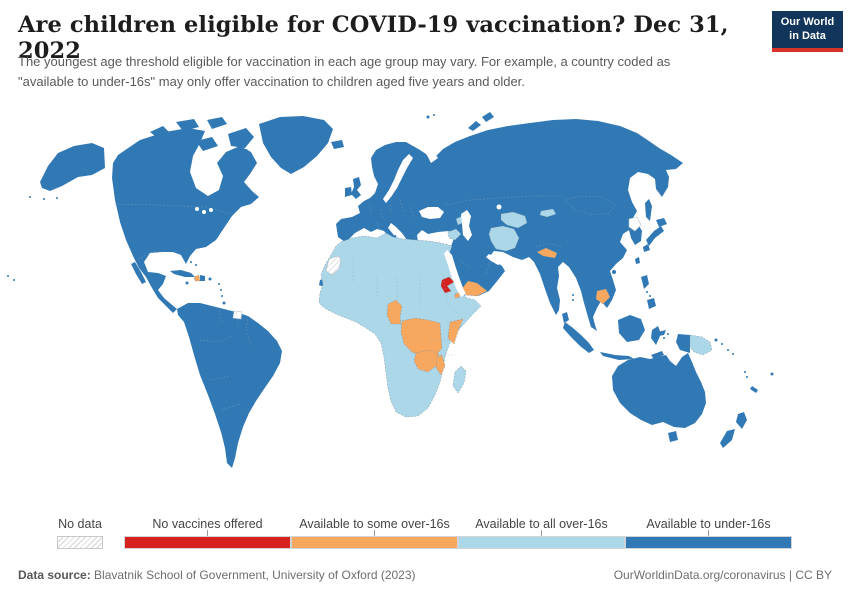  I want to click on region-cameroon, so click(394, 312).